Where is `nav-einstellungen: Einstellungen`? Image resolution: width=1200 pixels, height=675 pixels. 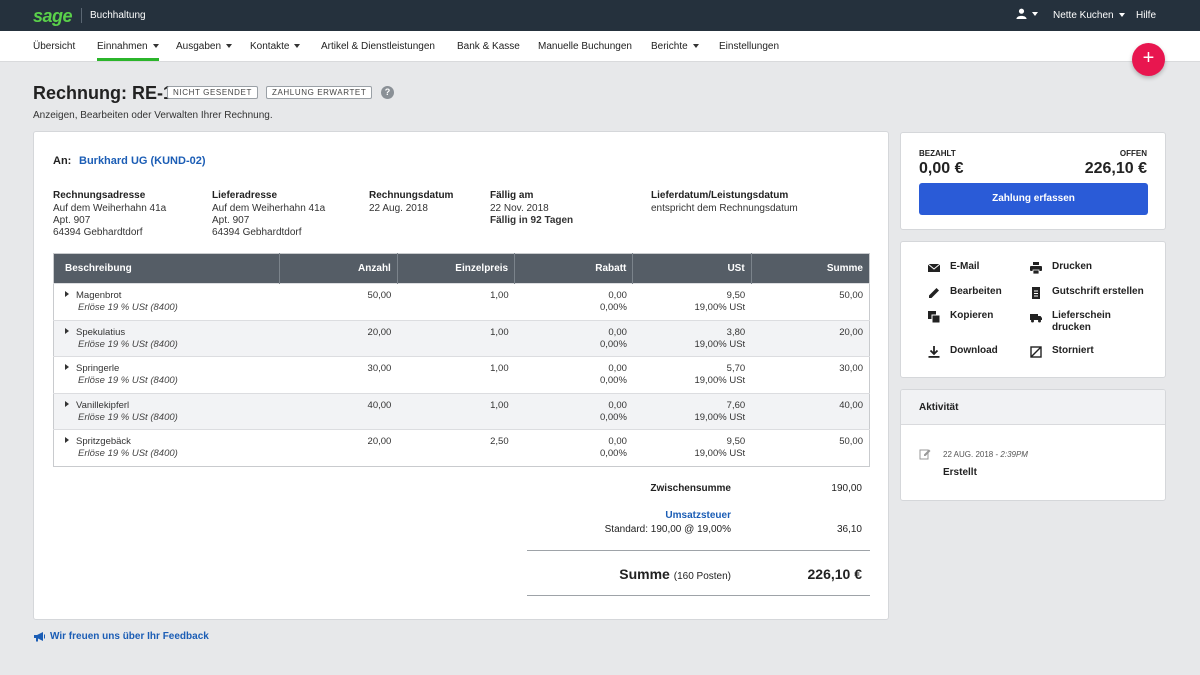 nav-einstellungen: Einstellungen is located at coordinates (749, 46).